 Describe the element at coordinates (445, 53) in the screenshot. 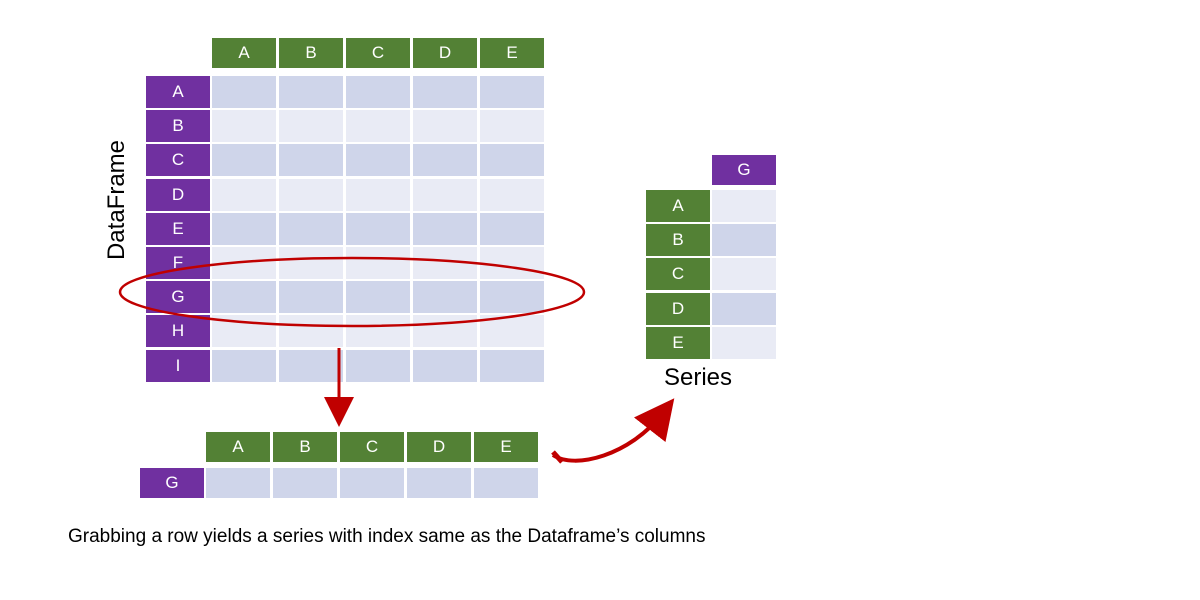

I see `df-column-header: D` at that location.